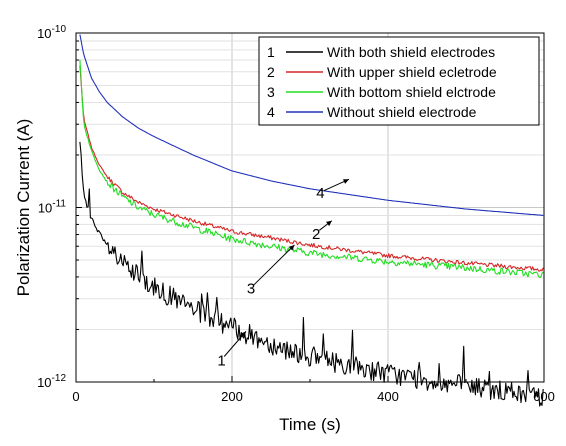  Describe the element at coordinates (271, 52) in the screenshot. I see `legend-key-1: 1` at that location.